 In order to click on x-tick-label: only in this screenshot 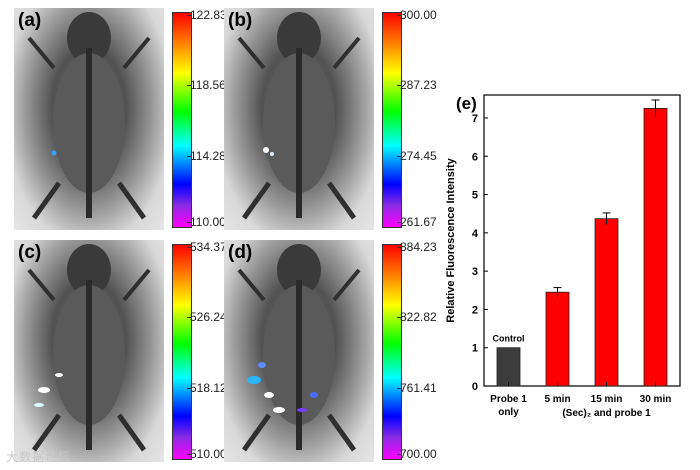, I will do `click(508, 412)`.